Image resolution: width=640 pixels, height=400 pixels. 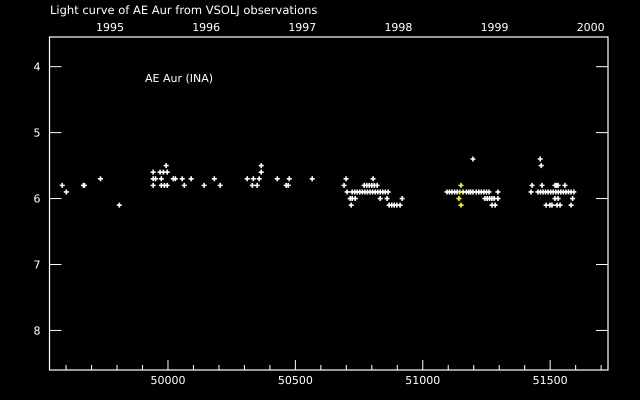 What do you see at coordinates (37, 265) in the screenshot?
I see `y-tick-label: 7` at bounding box center [37, 265].